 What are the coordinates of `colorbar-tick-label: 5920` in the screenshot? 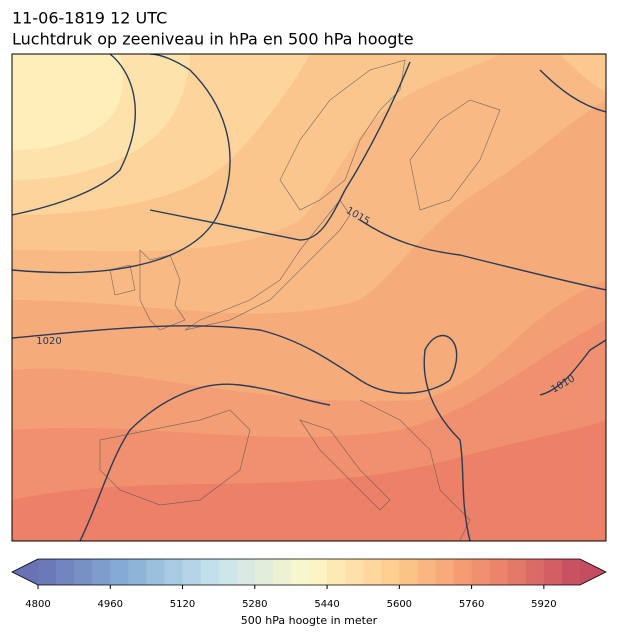 It's located at (543, 604).